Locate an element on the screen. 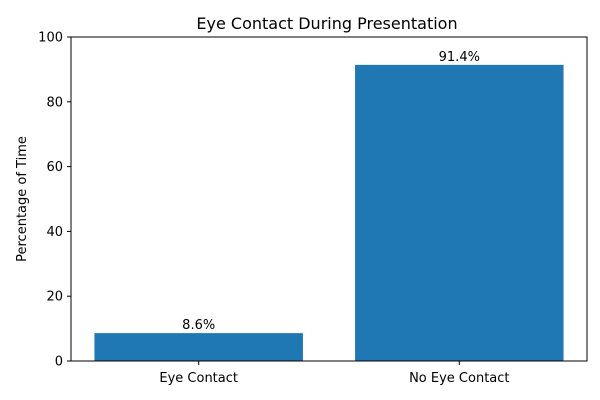  y-axis-label: Percentage of Time is located at coordinates (22, 199).